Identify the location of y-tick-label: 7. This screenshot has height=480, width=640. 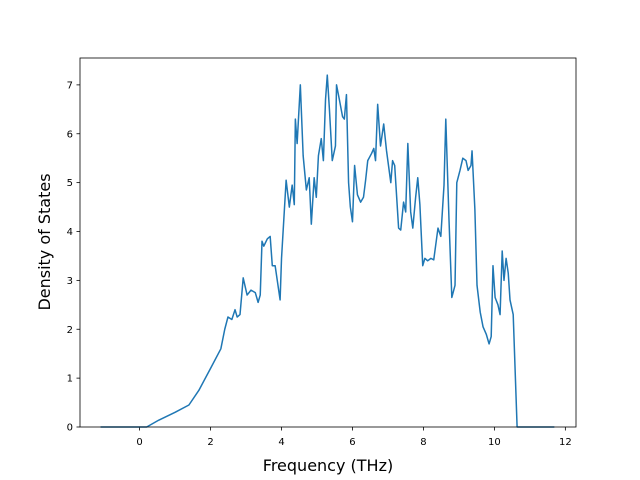
(70, 85).